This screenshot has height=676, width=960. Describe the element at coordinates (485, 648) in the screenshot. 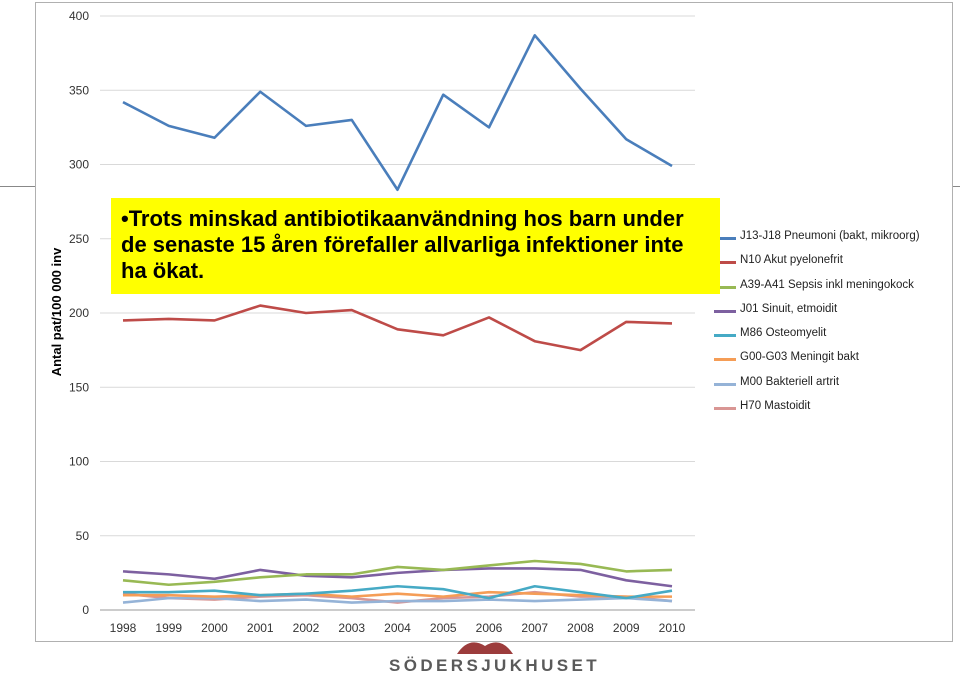

I see `logo-emblem` at that location.